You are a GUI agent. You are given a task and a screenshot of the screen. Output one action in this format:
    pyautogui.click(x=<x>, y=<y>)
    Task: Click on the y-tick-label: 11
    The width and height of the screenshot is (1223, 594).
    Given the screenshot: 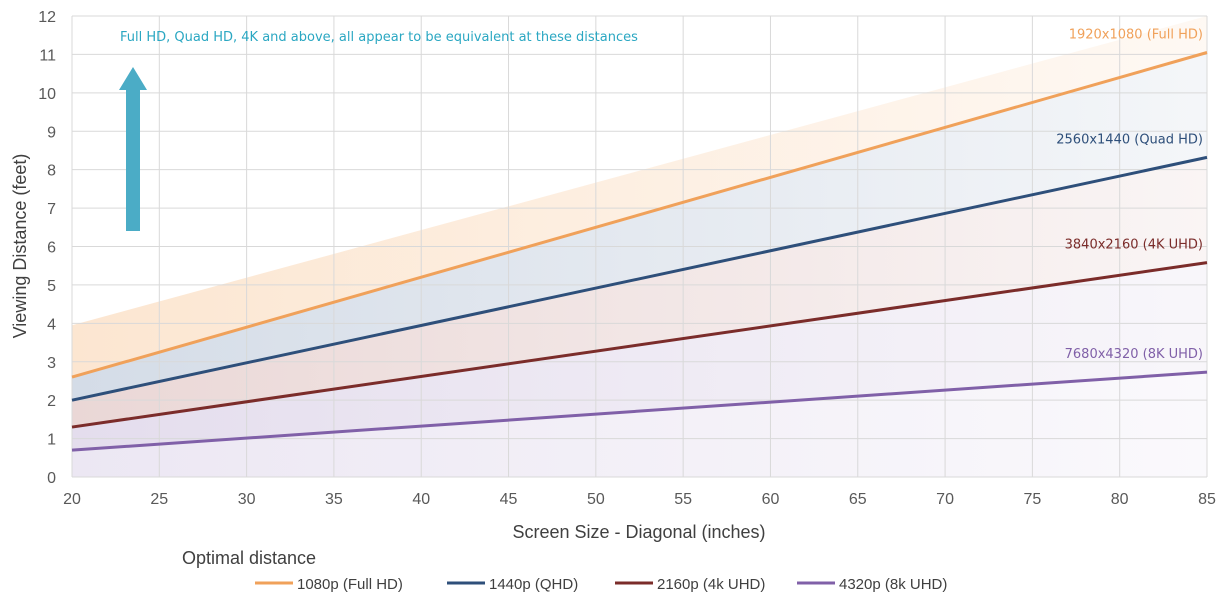 What is the action you would take?
    pyautogui.click(x=47, y=55)
    